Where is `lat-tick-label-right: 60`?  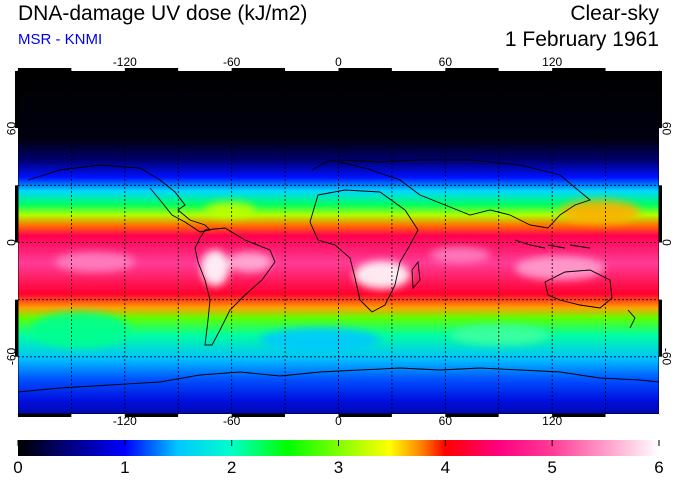 lat-tick-label-right: 60 is located at coordinates (666, 128).